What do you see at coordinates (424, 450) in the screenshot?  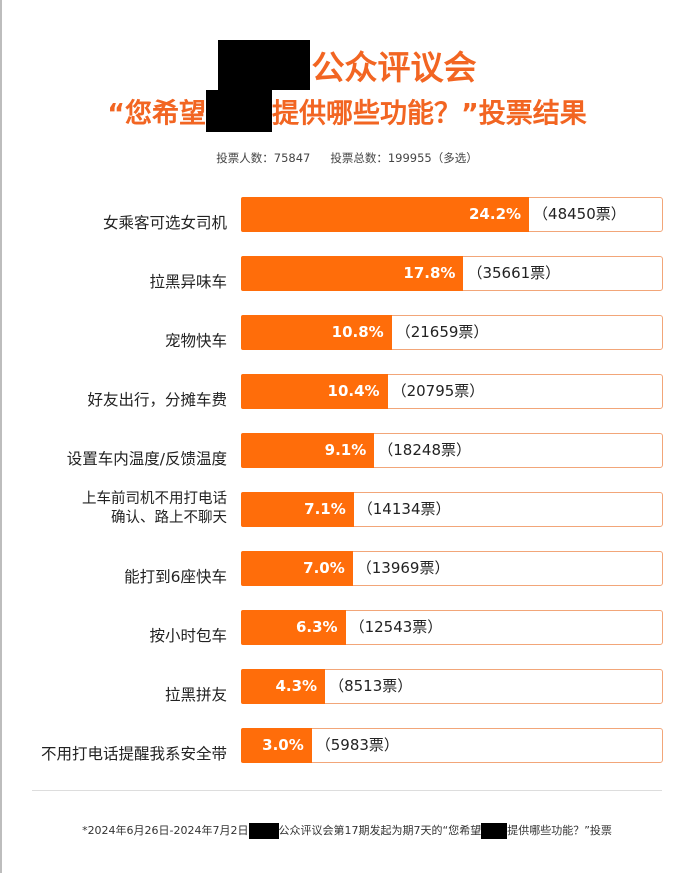 I see `vote-count-label: （18248票）` at bounding box center [424, 450].